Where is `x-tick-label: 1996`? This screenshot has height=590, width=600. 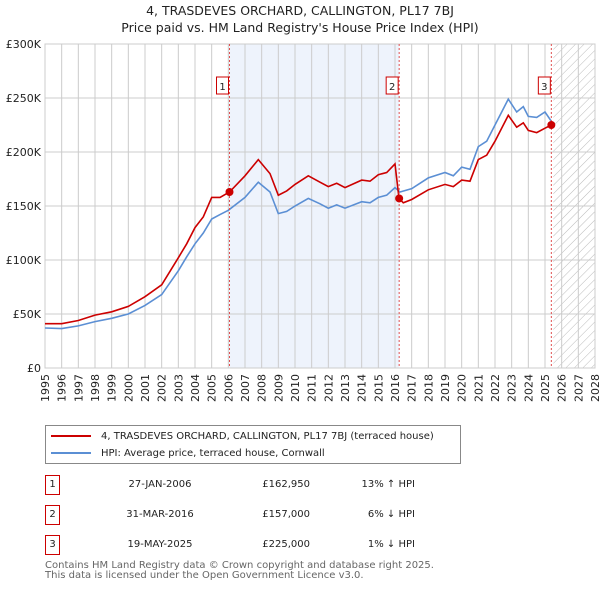
x-tick-label: 1996 is located at coordinates (62, 388).